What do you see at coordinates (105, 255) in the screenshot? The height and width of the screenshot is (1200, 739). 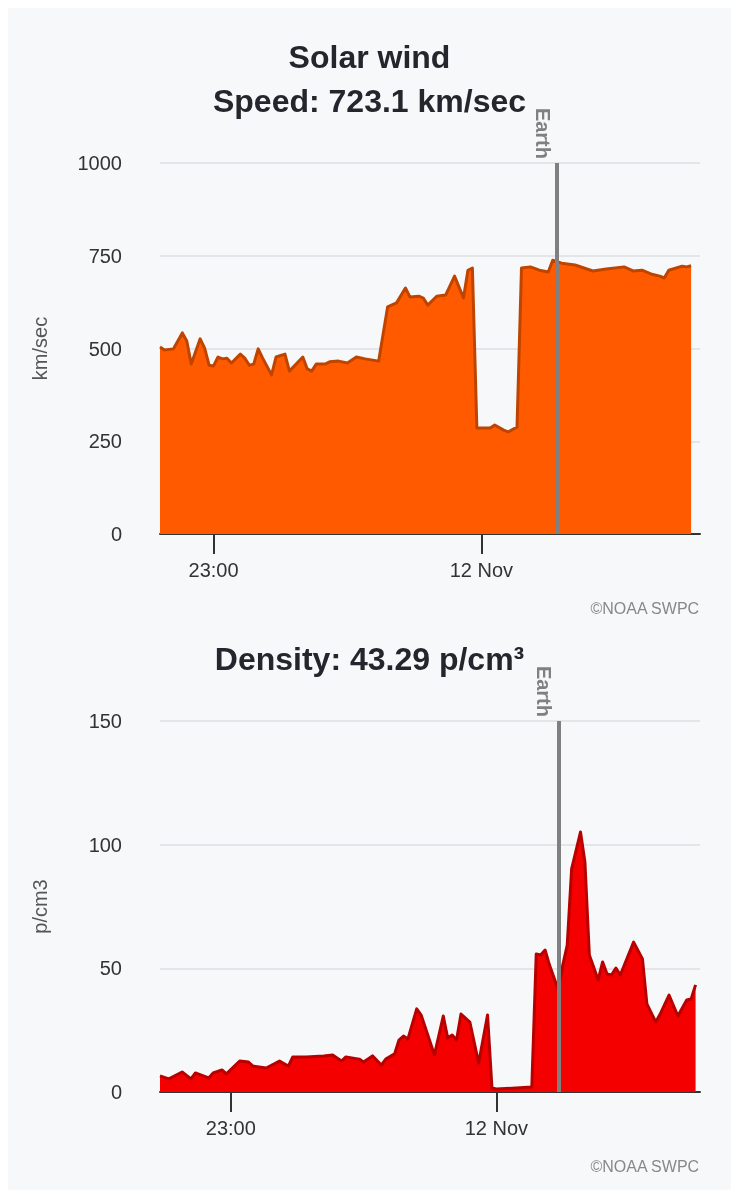 I see `y-tick-label: 750` at bounding box center [105, 255].